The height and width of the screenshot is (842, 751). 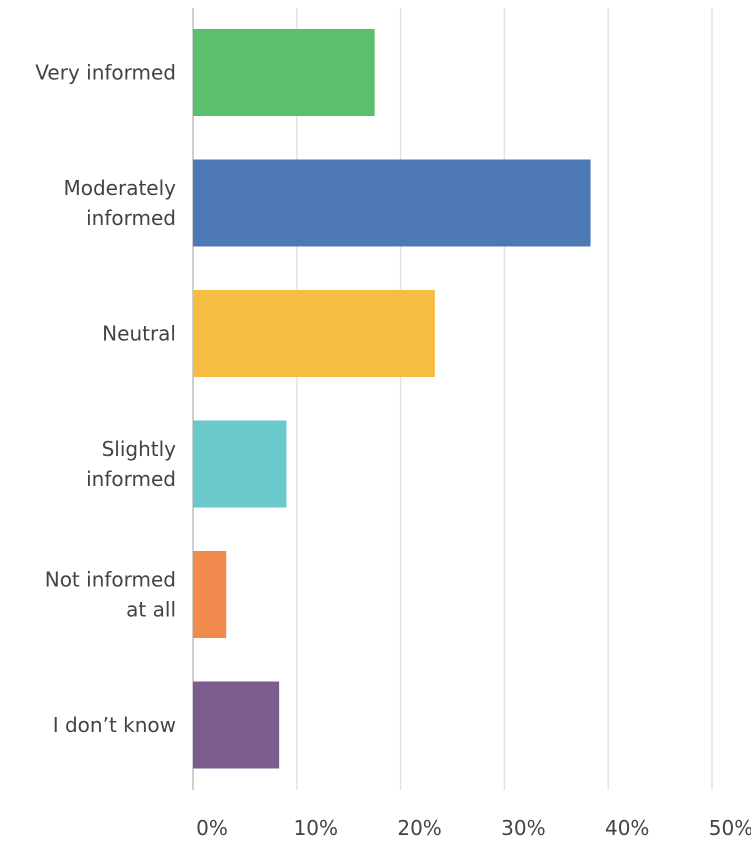 I want to click on category-label-line: Not informed, so click(x=110, y=580).